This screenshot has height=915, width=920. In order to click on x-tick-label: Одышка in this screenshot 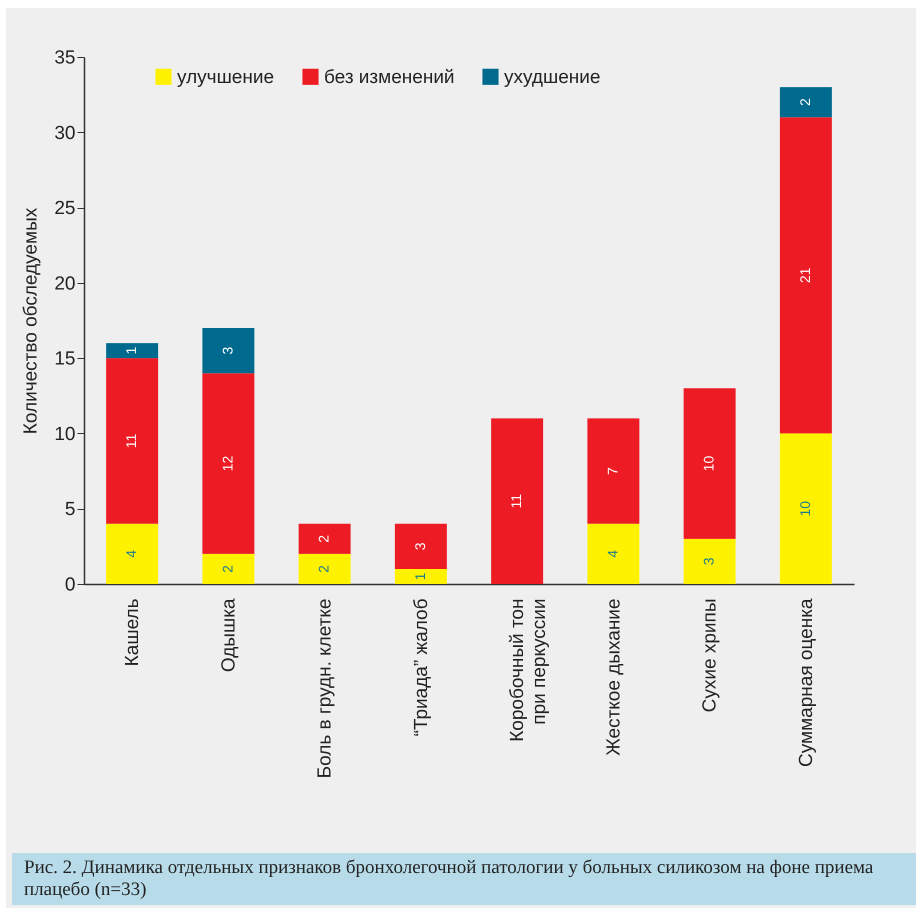, I will do `click(229, 635)`.